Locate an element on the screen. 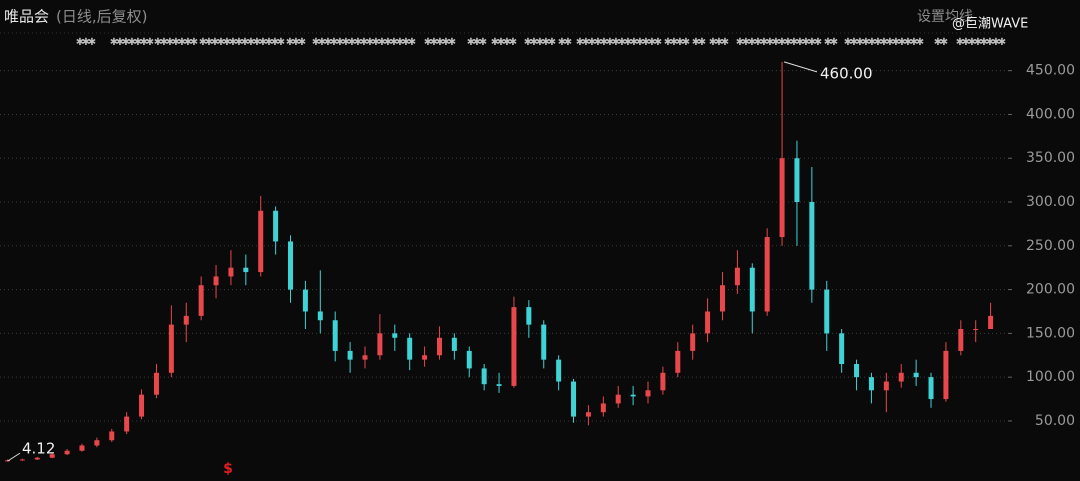 This screenshot has width=1080, height=481. y-tick-label: 100.00 is located at coordinates (1050, 377).